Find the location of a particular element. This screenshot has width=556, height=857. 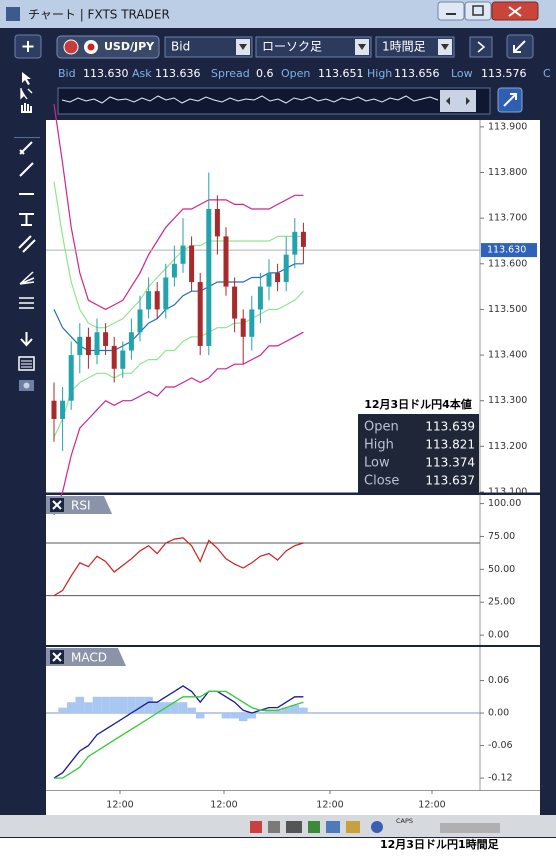

tooltip-value: 113.637 is located at coordinates (450, 481).